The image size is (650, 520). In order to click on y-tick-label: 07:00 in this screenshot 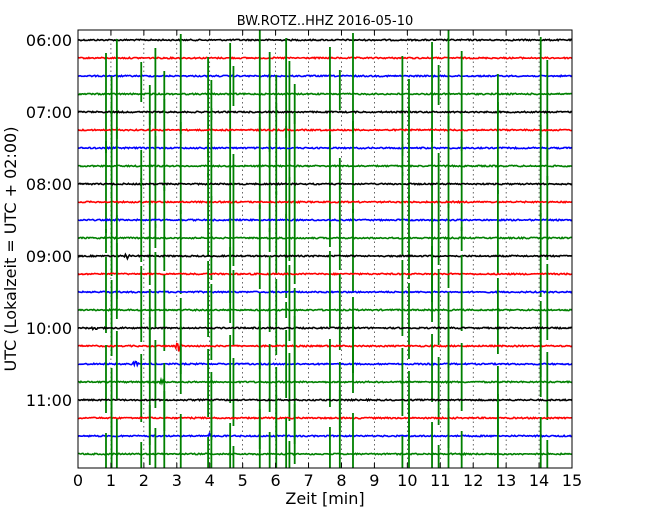, I will do `click(49, 112)`.